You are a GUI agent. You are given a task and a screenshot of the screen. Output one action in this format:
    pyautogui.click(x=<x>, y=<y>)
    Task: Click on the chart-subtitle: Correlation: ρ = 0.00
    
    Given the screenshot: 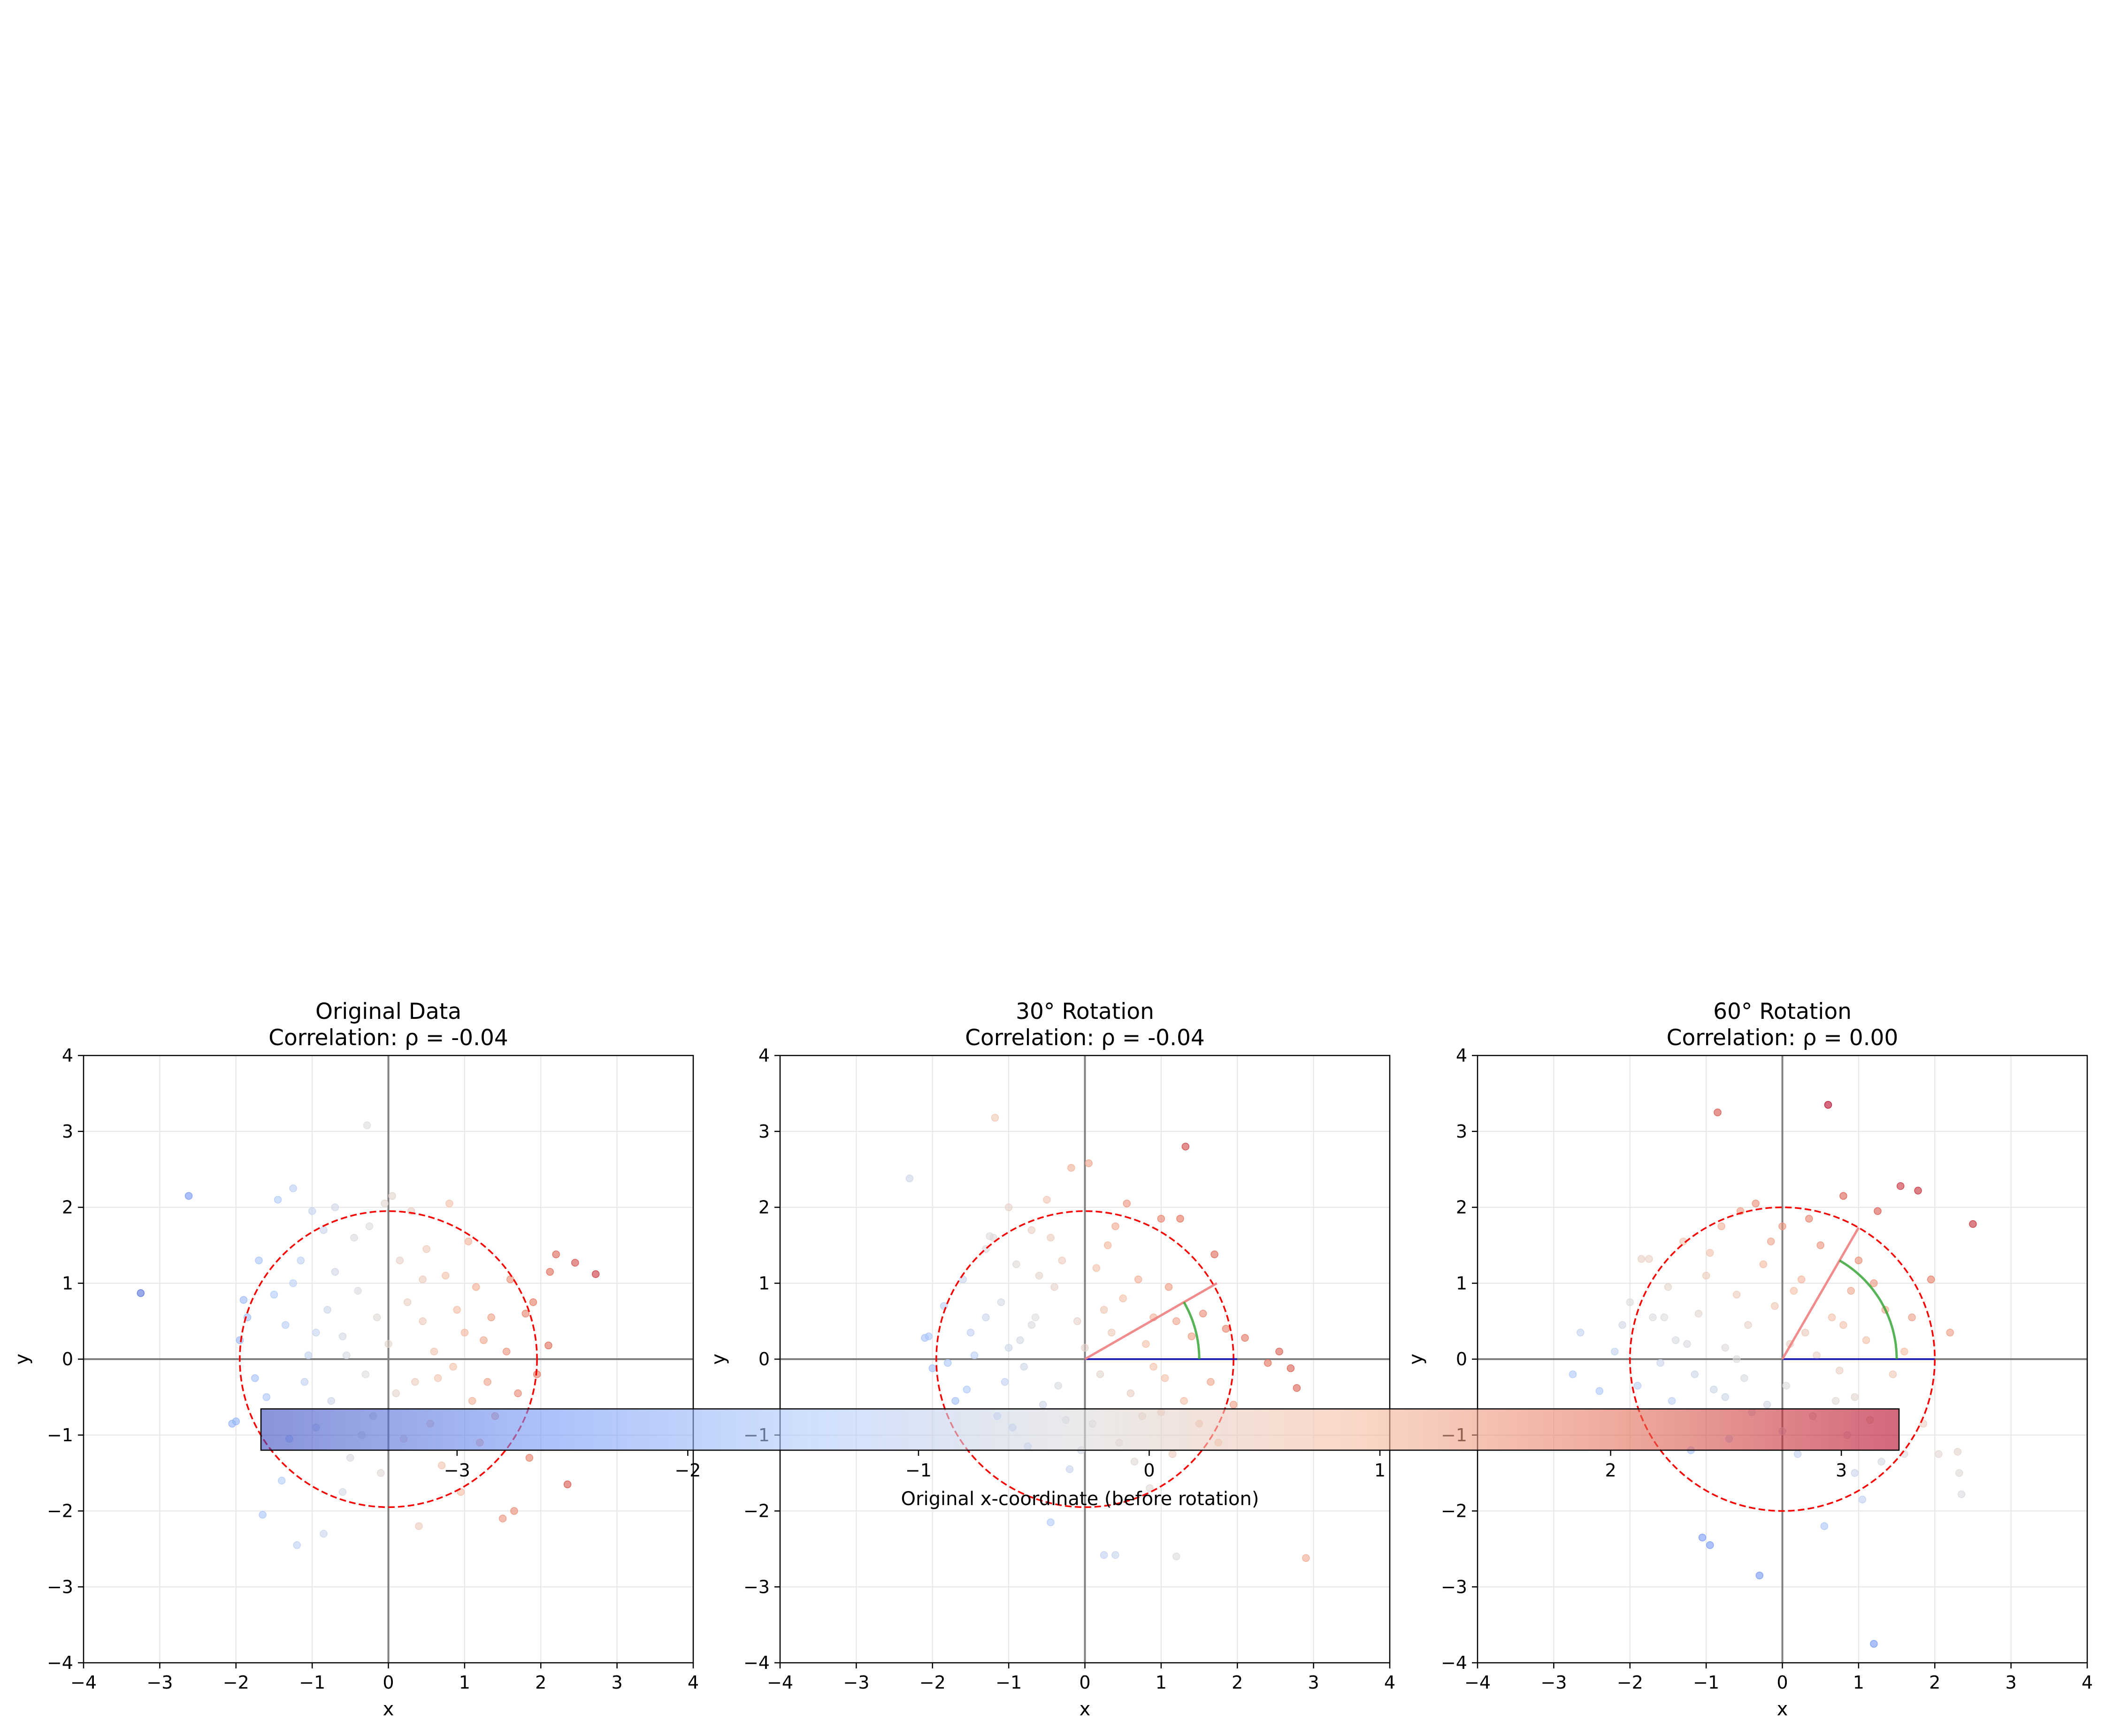 What is the action you would take?
    pyautogui.click(x=1783, y=1038)
    